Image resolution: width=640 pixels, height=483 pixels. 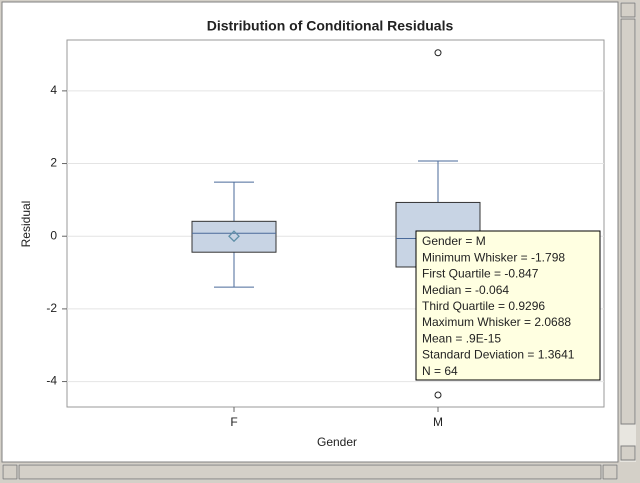 I want to click on tooltip-line: Gender = M, so click(x=454, y=241).